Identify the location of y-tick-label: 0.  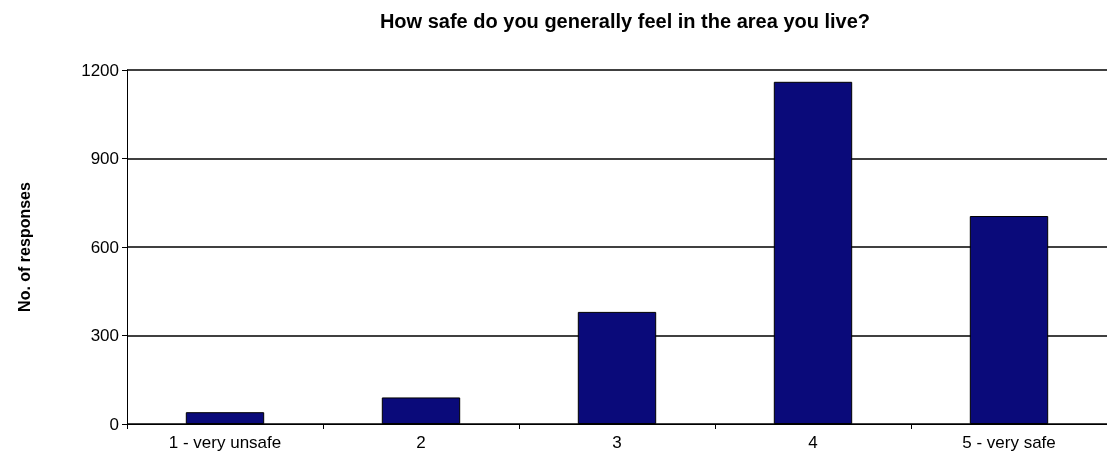
(114, 424).